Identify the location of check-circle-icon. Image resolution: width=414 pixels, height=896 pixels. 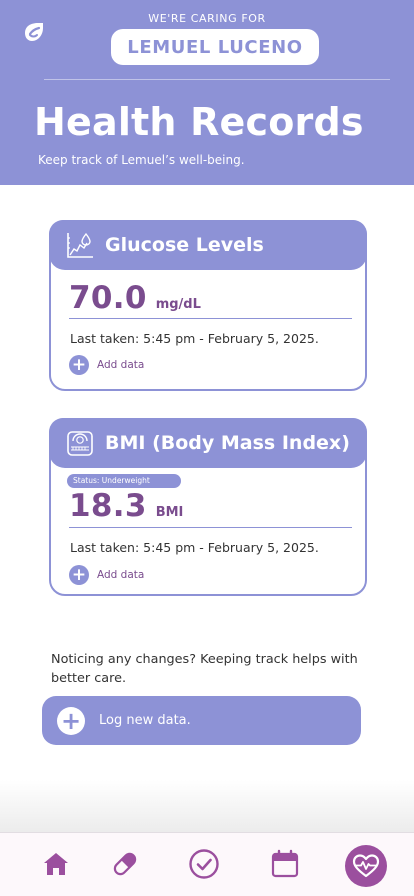
(204, 864).